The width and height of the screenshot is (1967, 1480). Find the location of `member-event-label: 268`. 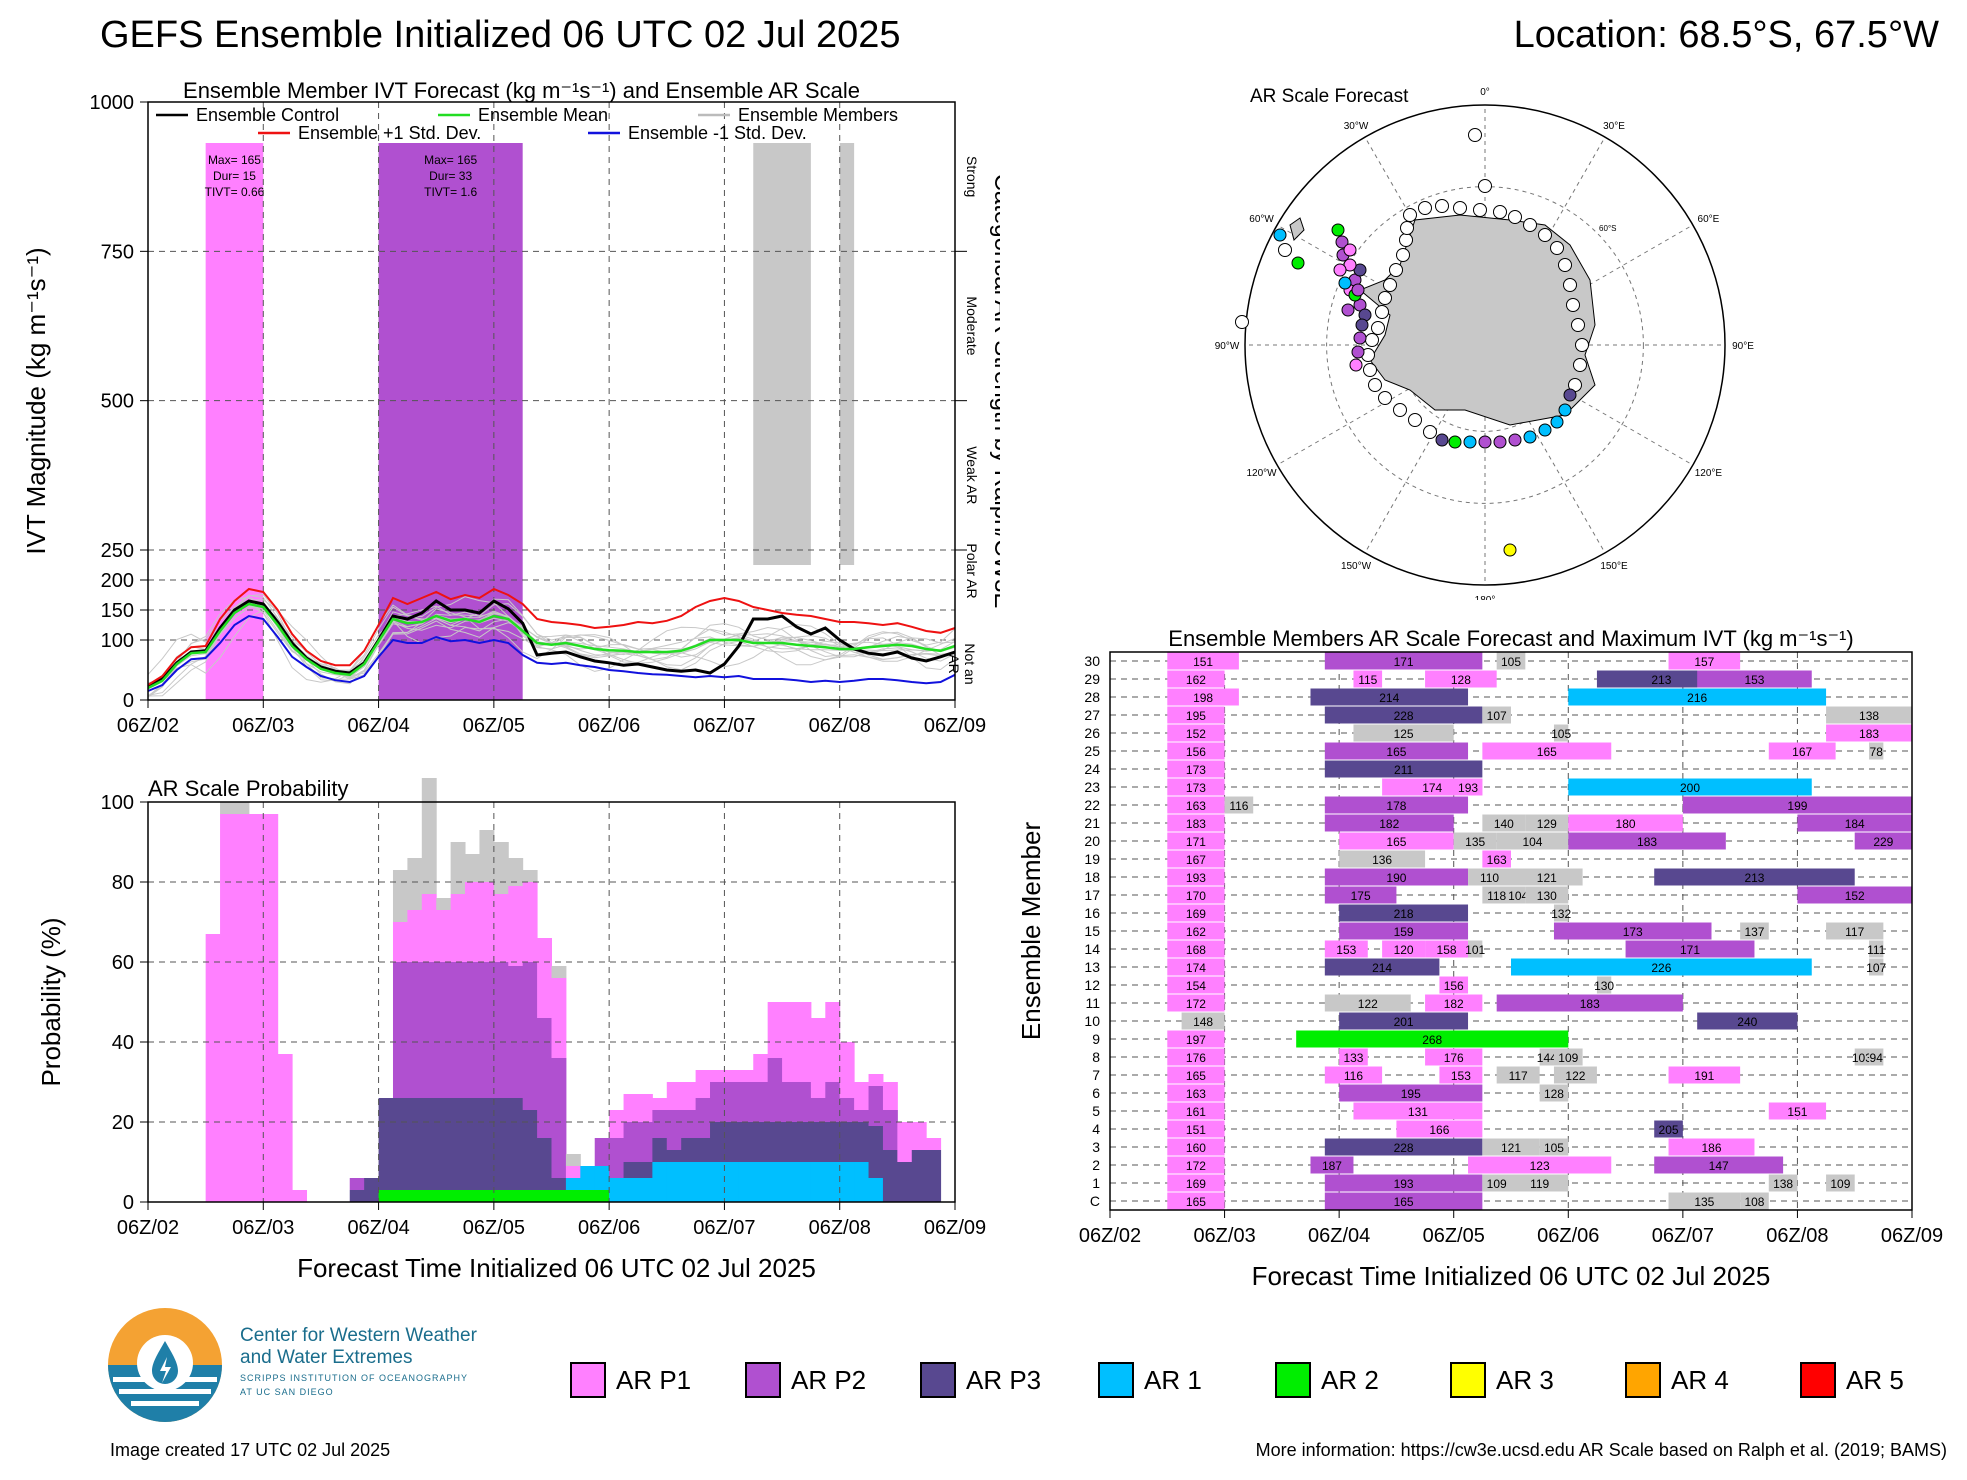

member-event-label: 268 is located at coordinates (1432, 1040).